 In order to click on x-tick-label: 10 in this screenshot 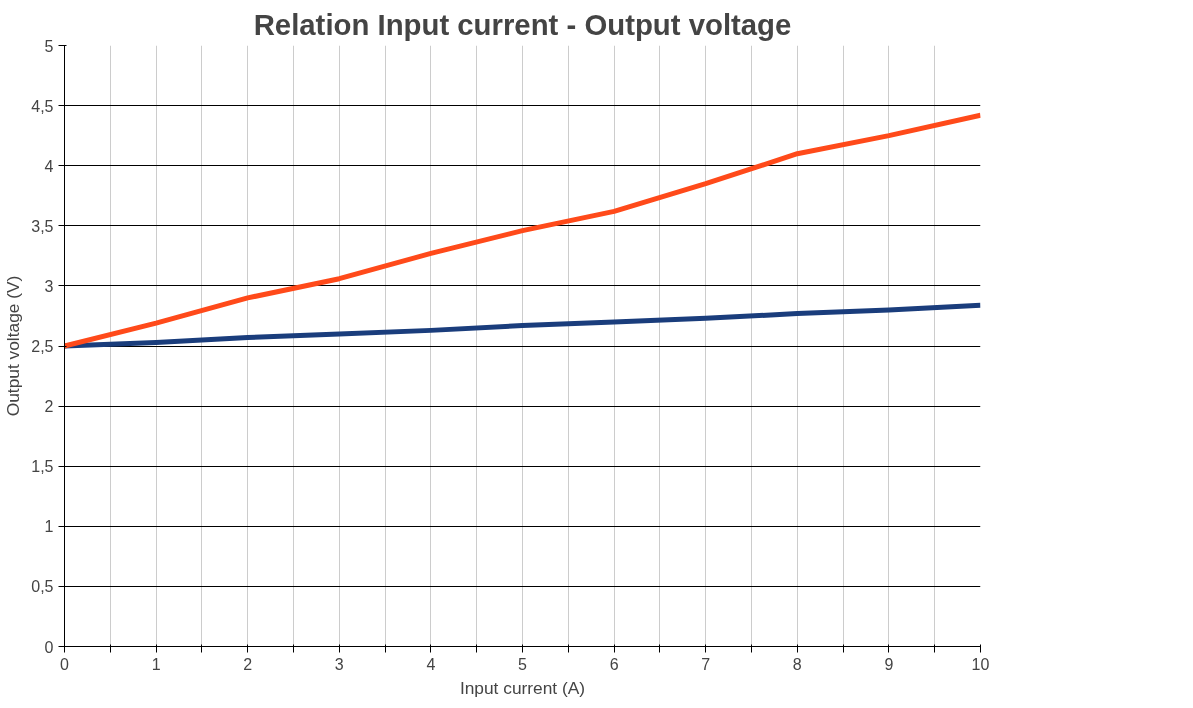, I will do `click(980, 664)`.